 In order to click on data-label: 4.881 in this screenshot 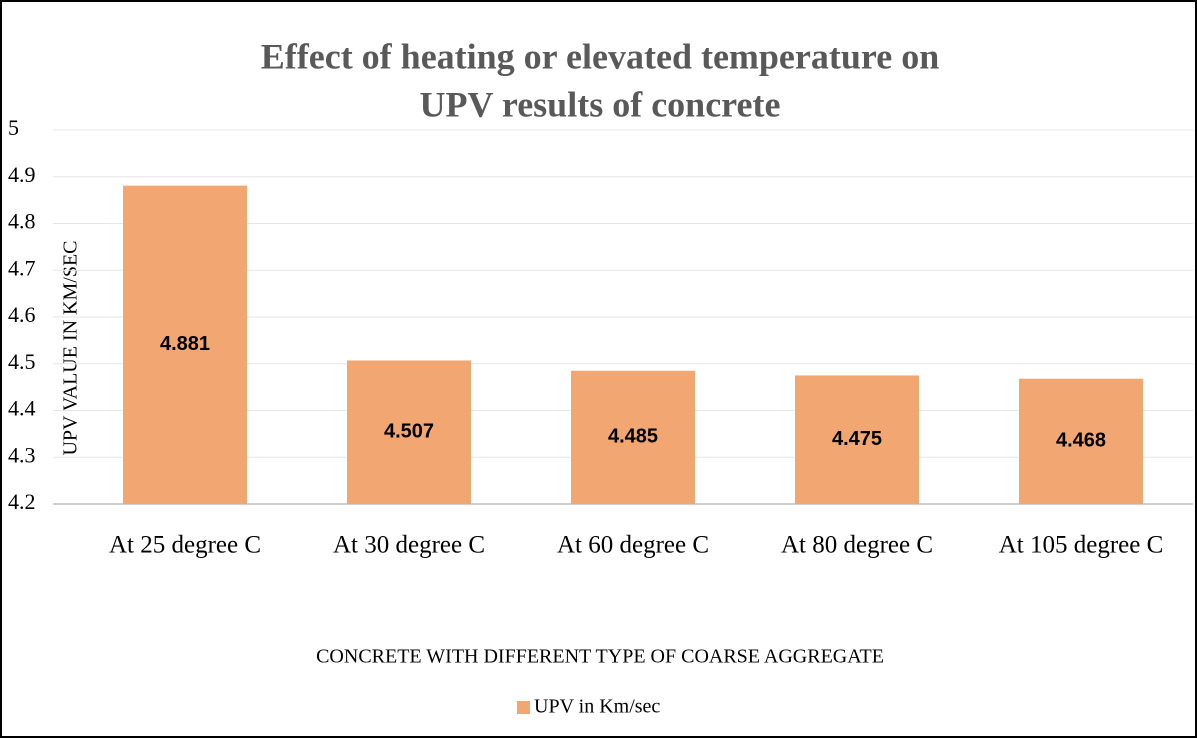, I will do `click(185, 344)`.